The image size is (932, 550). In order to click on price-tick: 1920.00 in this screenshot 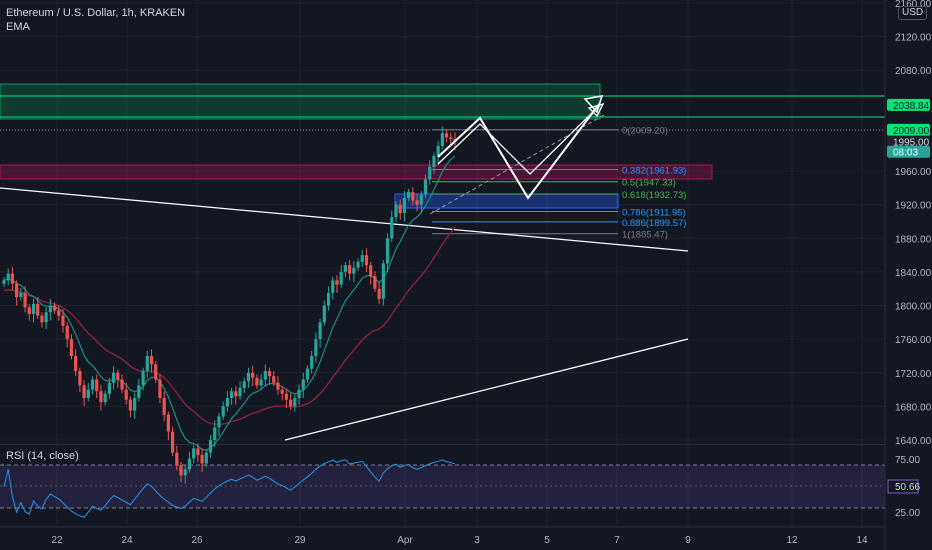, I will do `click(913, 206)`.